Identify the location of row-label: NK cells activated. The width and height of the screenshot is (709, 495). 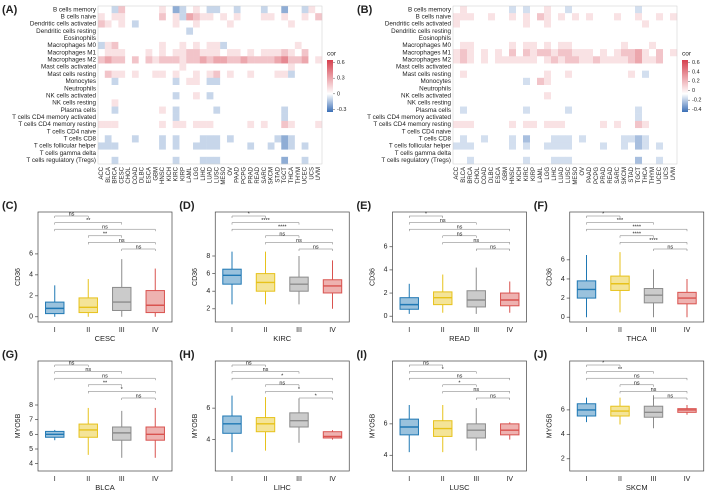
(71, 95).